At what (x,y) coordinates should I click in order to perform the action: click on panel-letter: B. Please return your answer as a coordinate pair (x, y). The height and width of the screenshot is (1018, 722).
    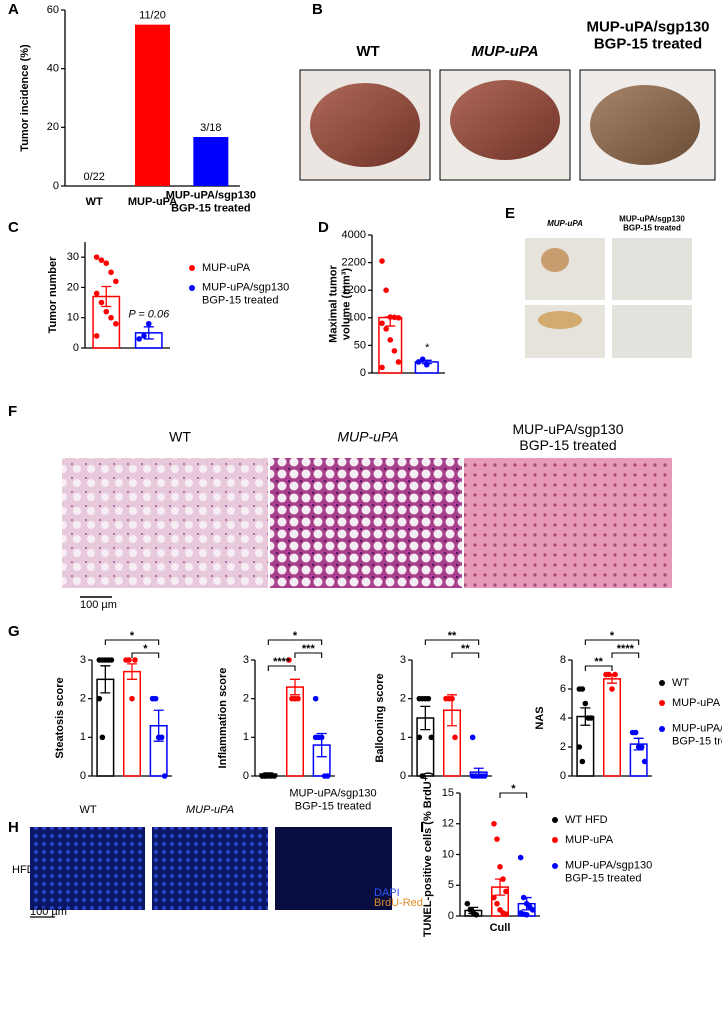
    Looking at the image, I should click on (317, 9).